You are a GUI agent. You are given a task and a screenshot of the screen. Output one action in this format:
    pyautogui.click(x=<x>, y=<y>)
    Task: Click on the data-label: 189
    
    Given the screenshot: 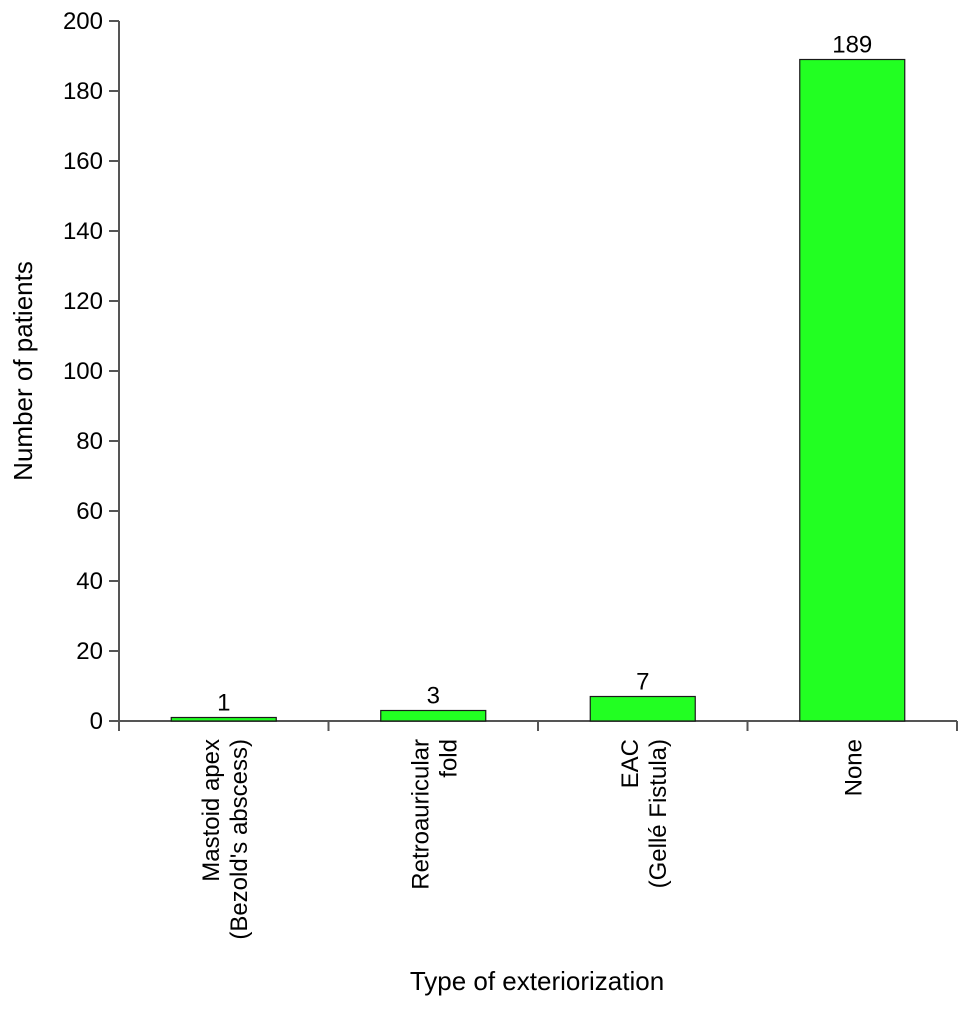 What is the action you would take?
    pyautogui.click(x=852, y=45)
    